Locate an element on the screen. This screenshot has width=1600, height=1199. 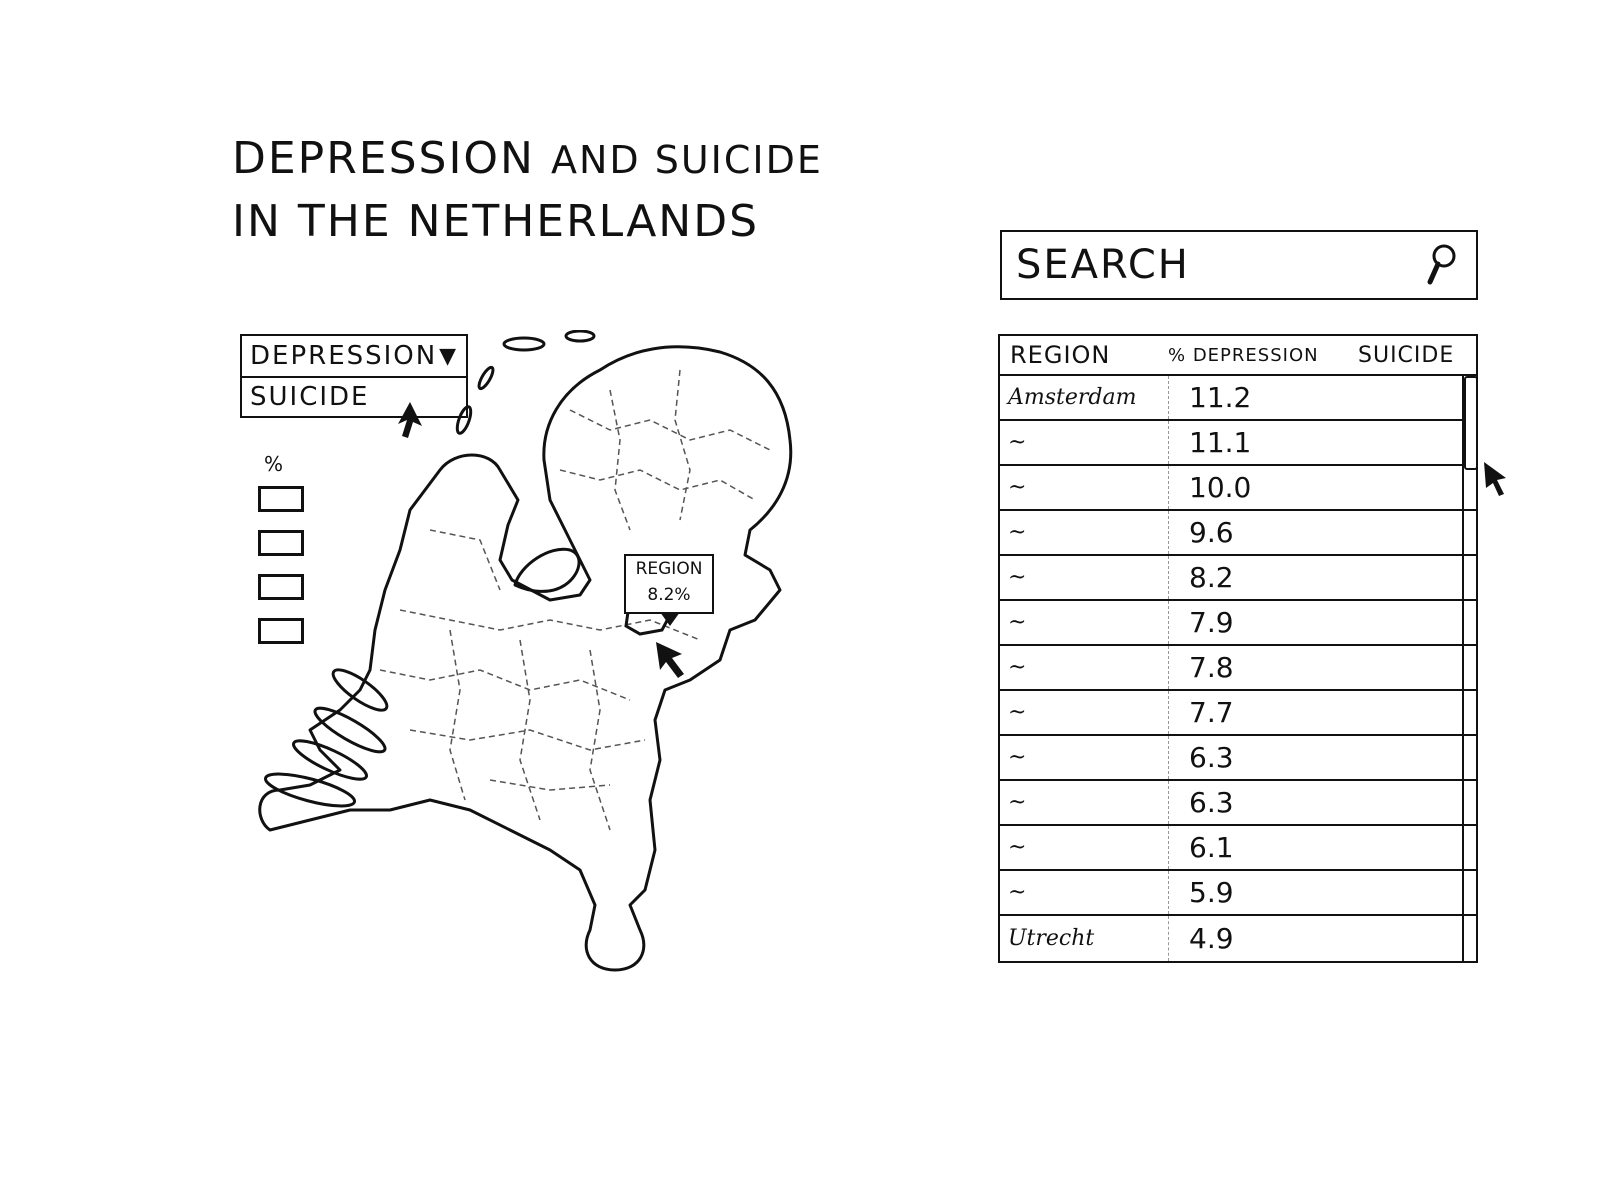
table-scrollbar is located at coordinates (1470, 667).